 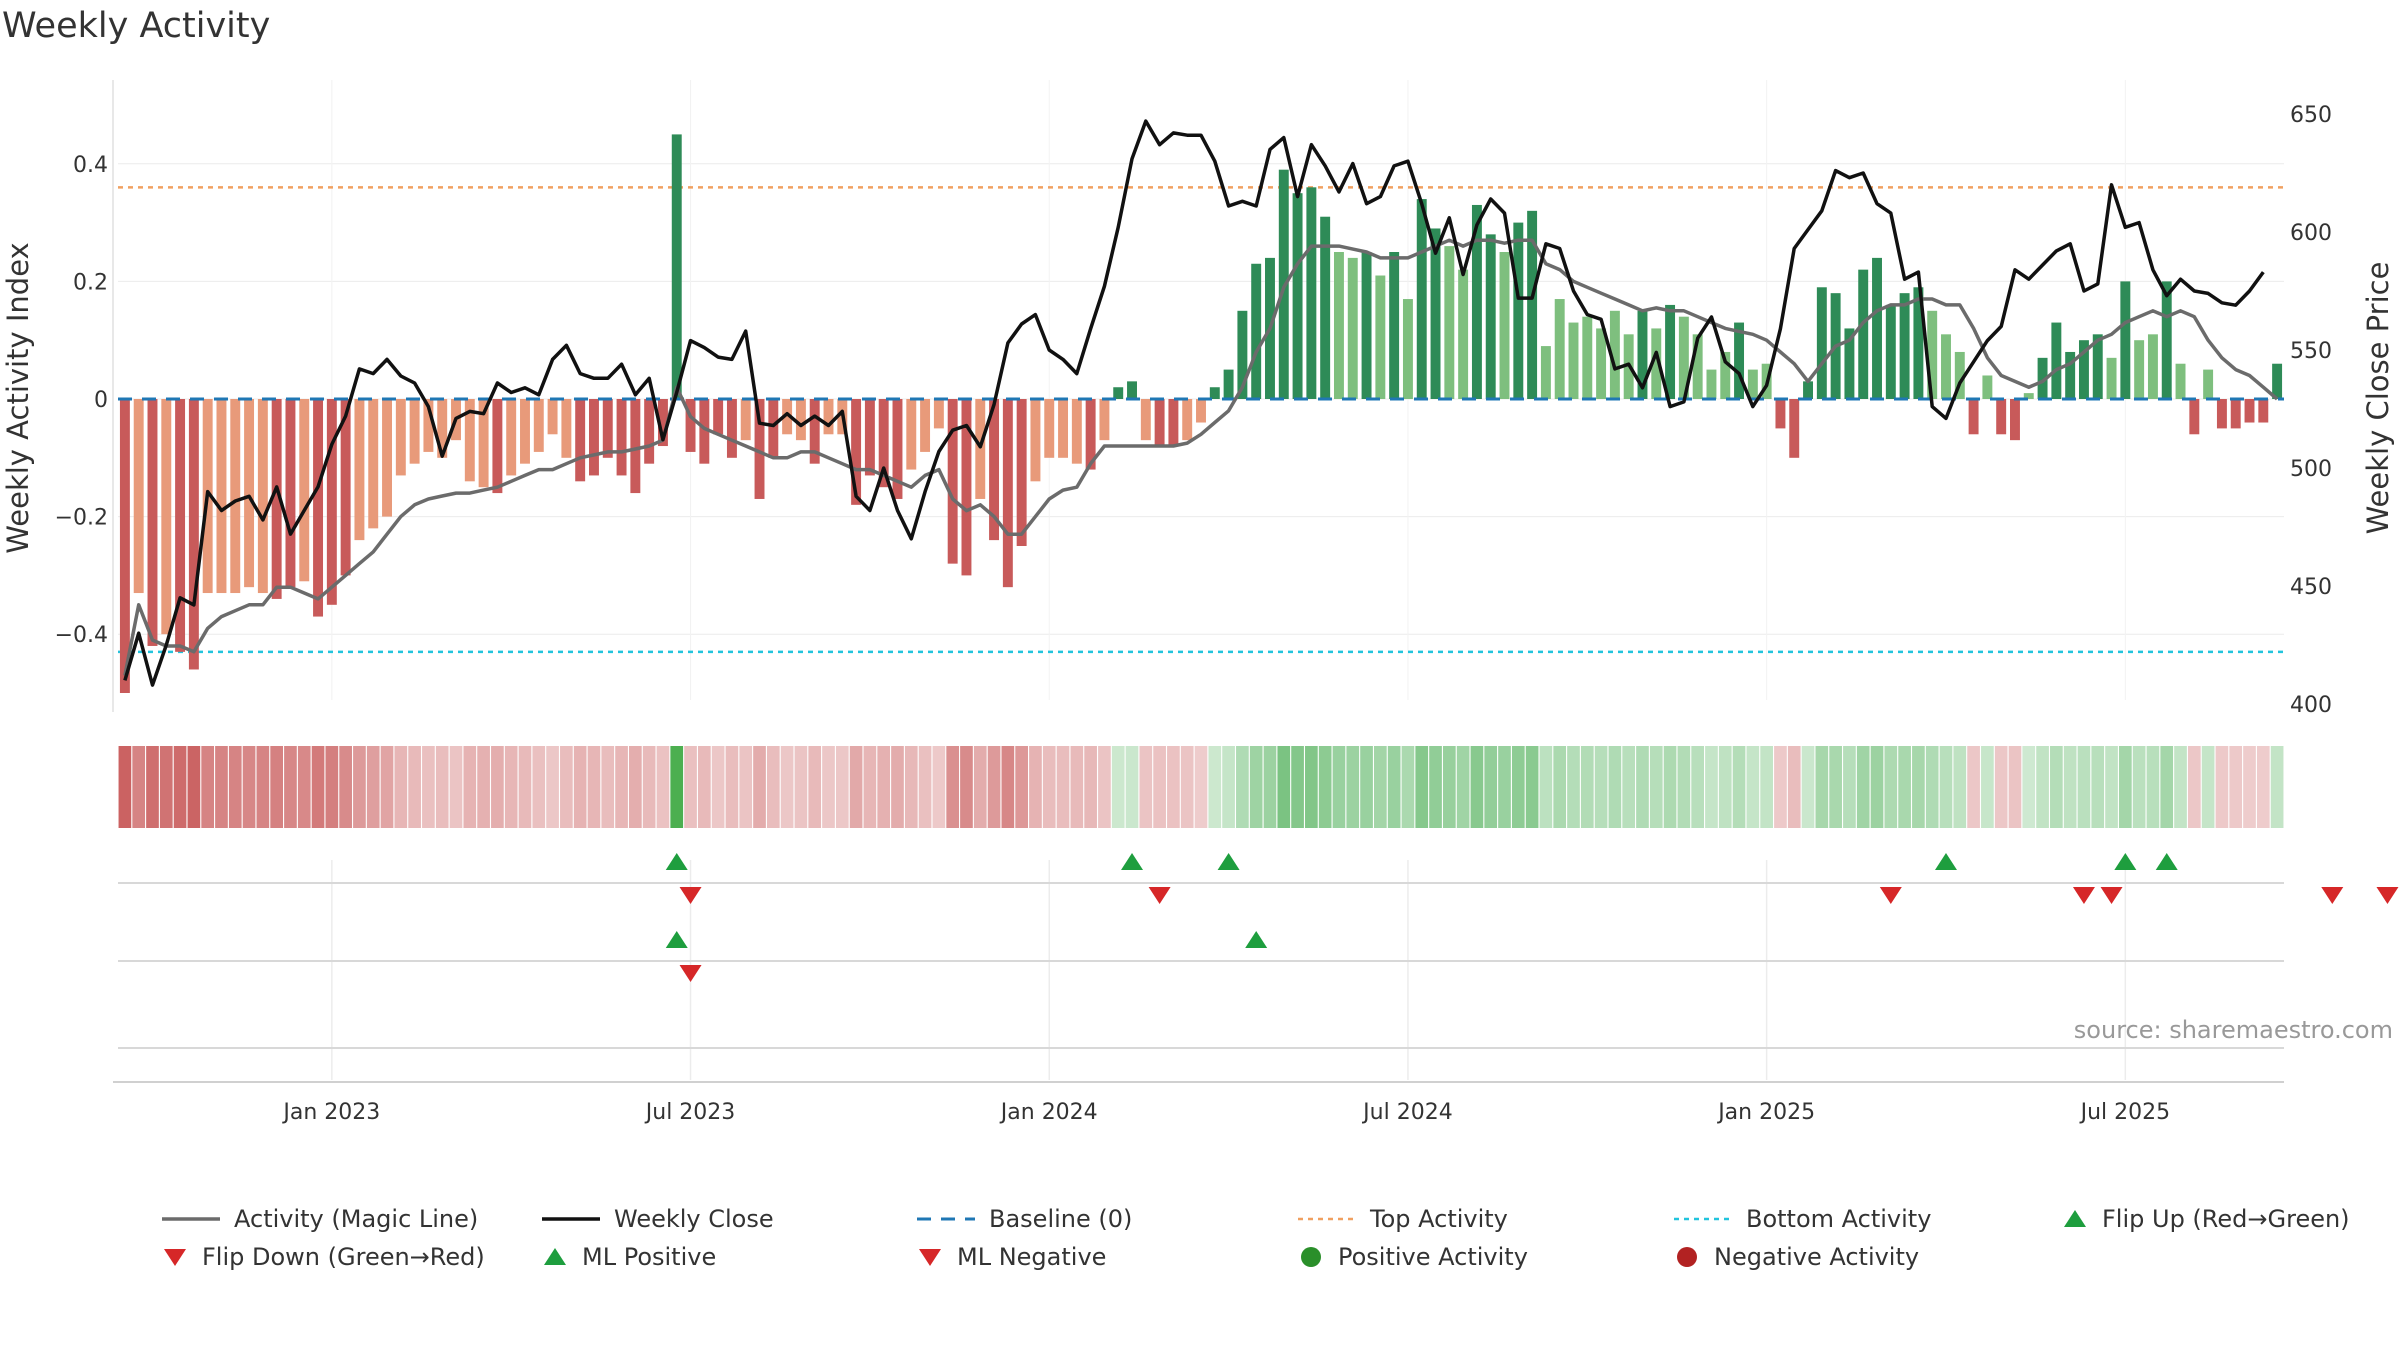 What do you see at coordinates (690, 1112) in the screenshot?
I see `x-tick-label: Jul 2023` at bounding box center [690, 1112].